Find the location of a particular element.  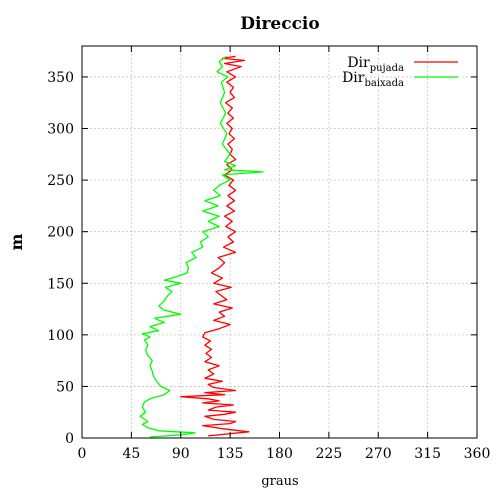

y-tick-label: 0 is located at coordinates (69, 439).